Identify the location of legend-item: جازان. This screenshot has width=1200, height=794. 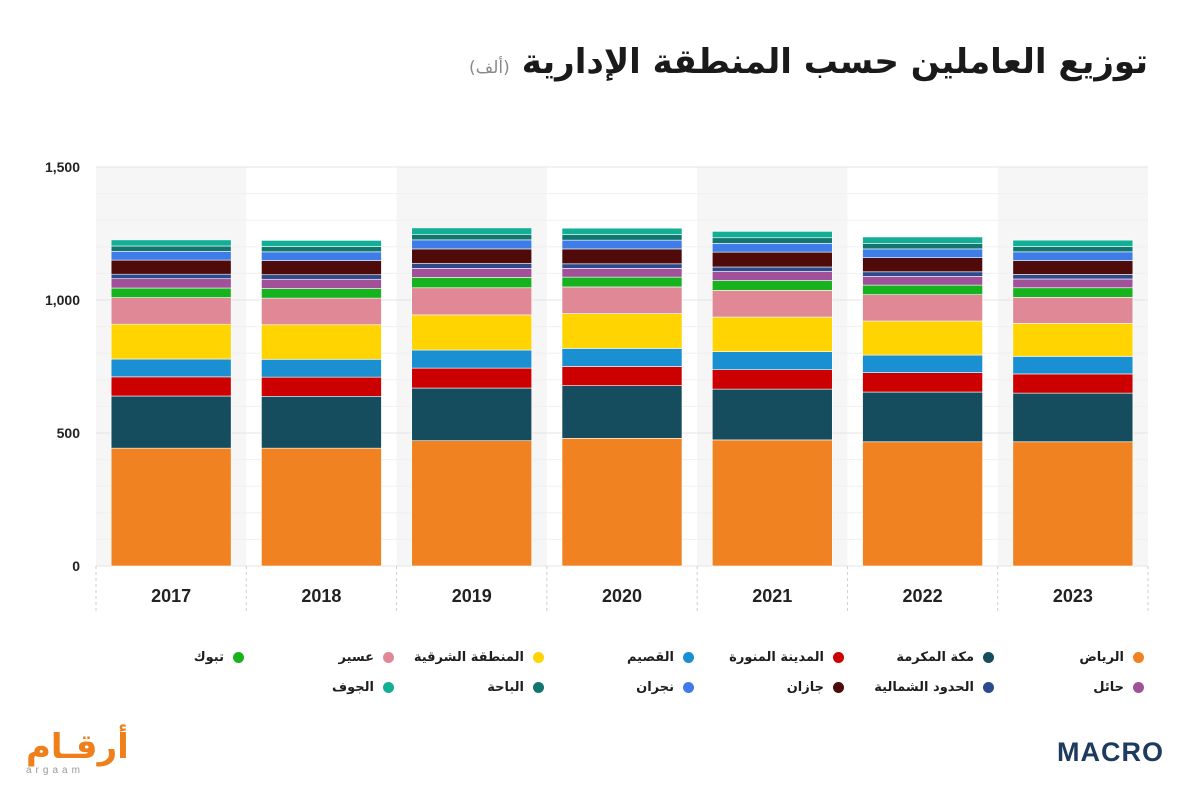
(769, 687).